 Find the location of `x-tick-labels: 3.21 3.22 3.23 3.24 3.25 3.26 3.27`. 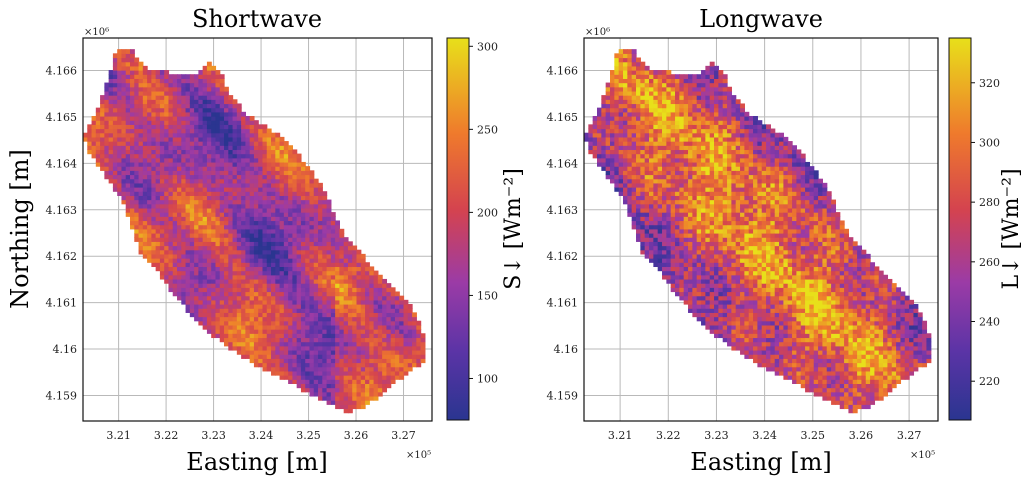

x-tick-labels: 3.21 3.22 3.23 3.24 3.25 3.26 3.27 is located at coordinates (260, 435).